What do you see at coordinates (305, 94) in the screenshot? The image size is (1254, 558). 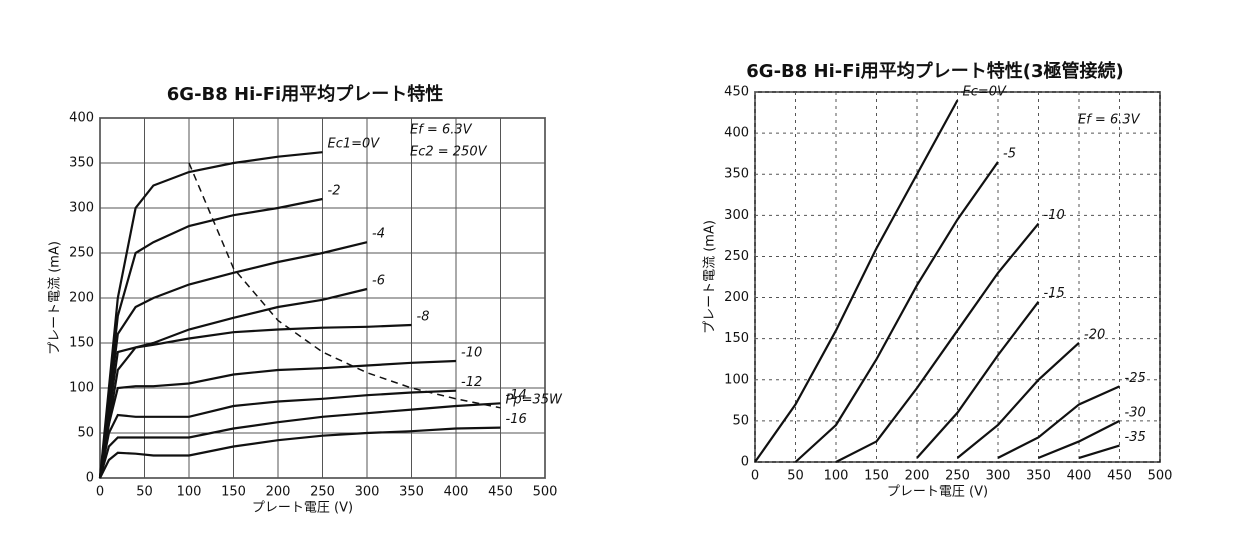 I see `chart-title: 6G-B8 Hi-Fi用平均プレート特性` at bounding box center [305, 94].